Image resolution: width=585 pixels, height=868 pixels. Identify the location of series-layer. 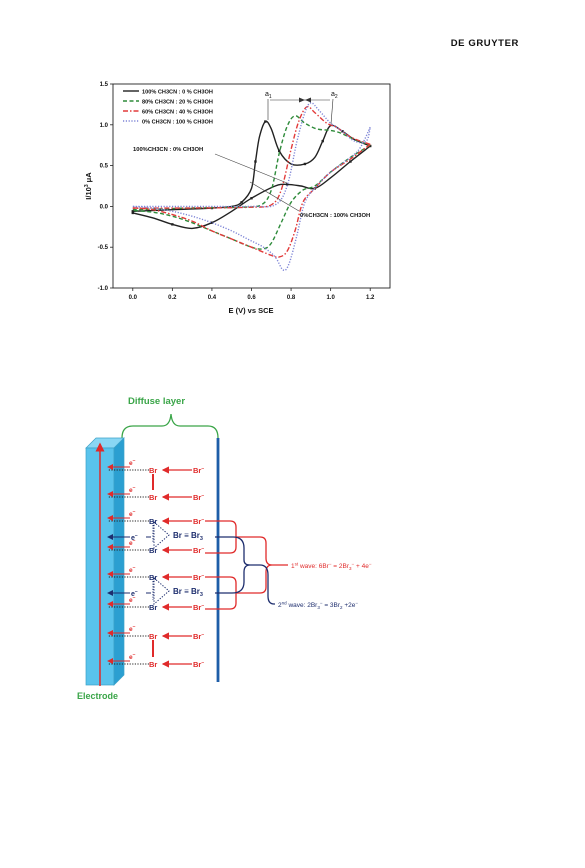
(251, 186).